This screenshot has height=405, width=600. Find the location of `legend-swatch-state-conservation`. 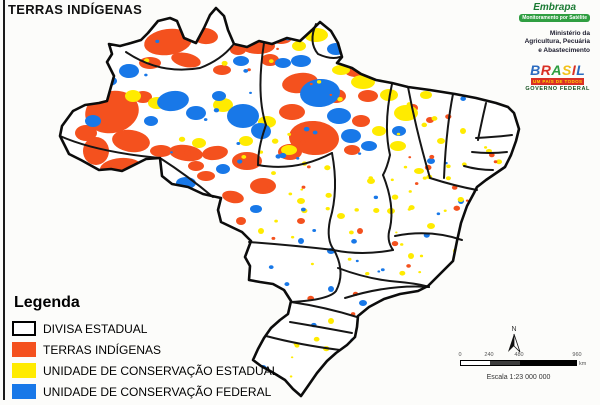

legend-swatch-state-conservation is located at coordinates (24, 370).